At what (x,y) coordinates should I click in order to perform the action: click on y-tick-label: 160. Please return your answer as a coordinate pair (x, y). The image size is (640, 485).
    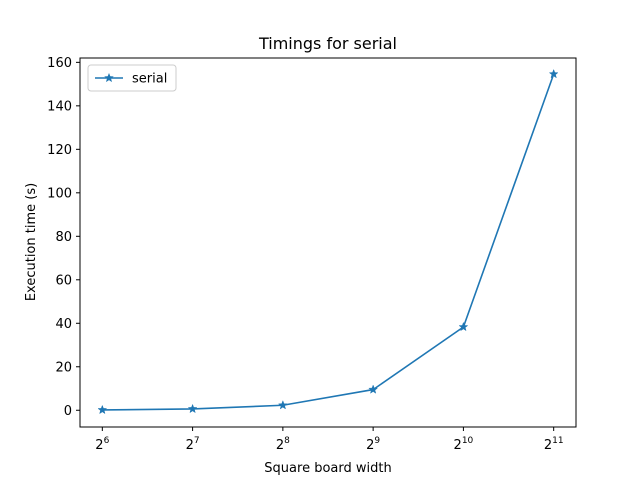
    Looking at the image, I should click on (59, 63).